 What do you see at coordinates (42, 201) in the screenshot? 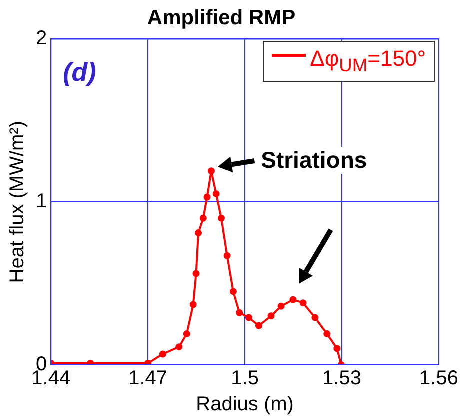
I see `y-tick-label: 1` at bounding box center [42, 201].